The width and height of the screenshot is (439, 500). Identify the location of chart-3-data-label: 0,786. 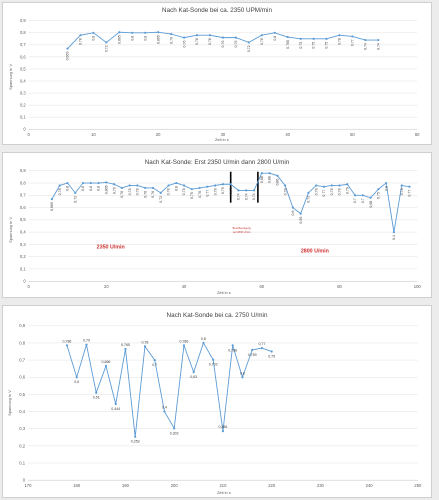
(184, 341).